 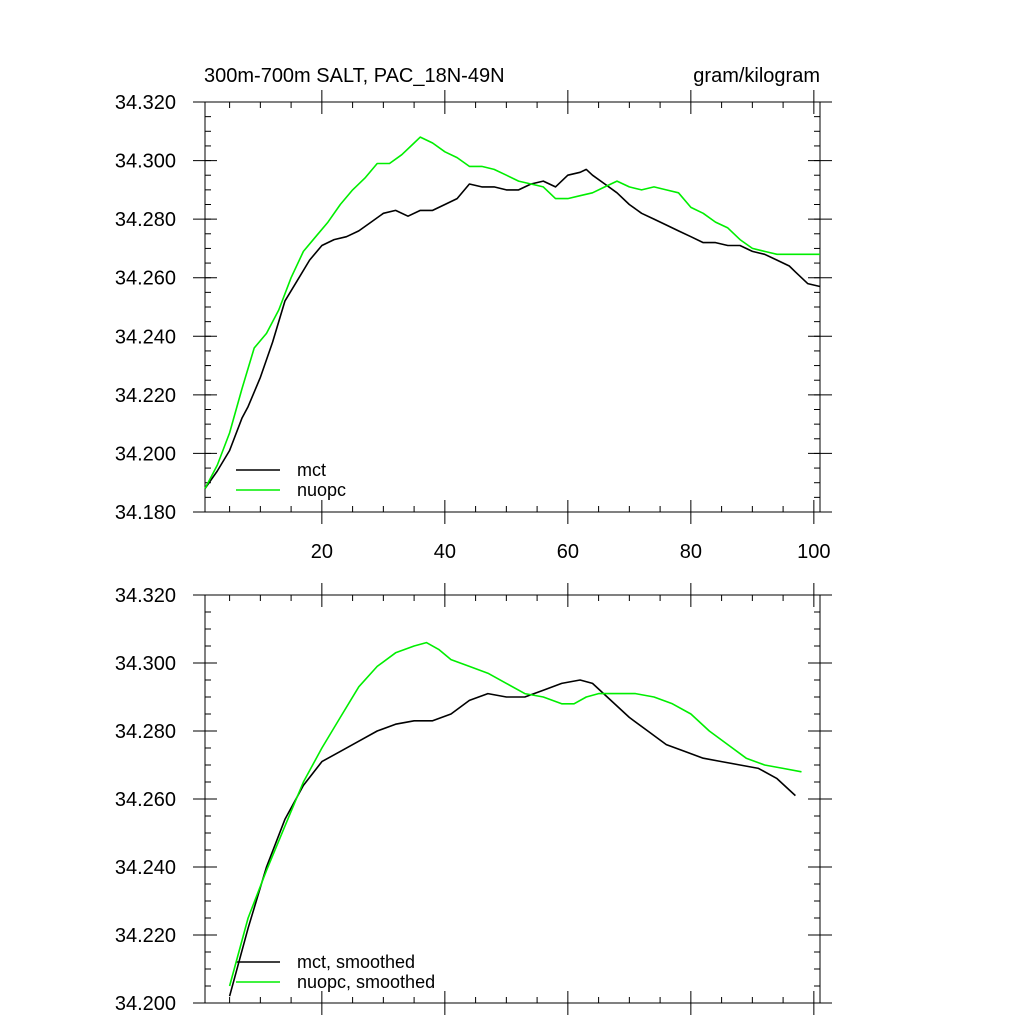 I want to click on legend-label: nuopc, so click(x=321, y=490).